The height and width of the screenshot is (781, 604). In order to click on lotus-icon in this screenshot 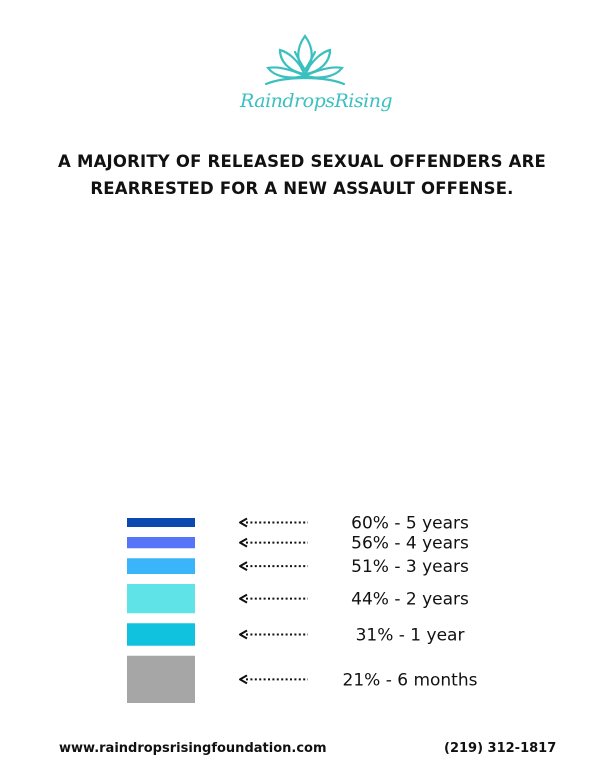, I will do `click(305, 60)`.